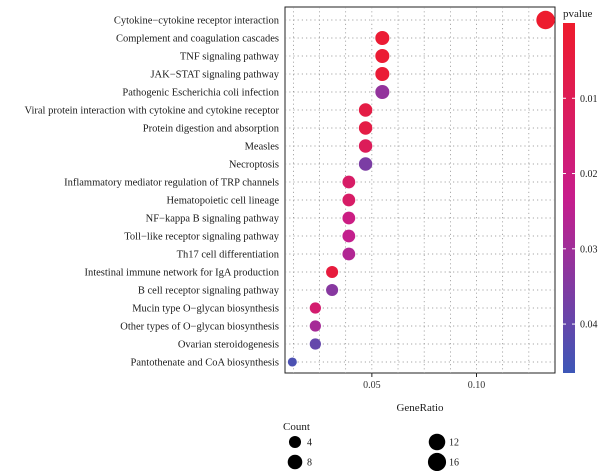 This screenshot has height=471, width=600. Describe the element at coordinates (214, 75) in the screenshot. I see `term-label: JAK−STAT signaling pathway` at that location.